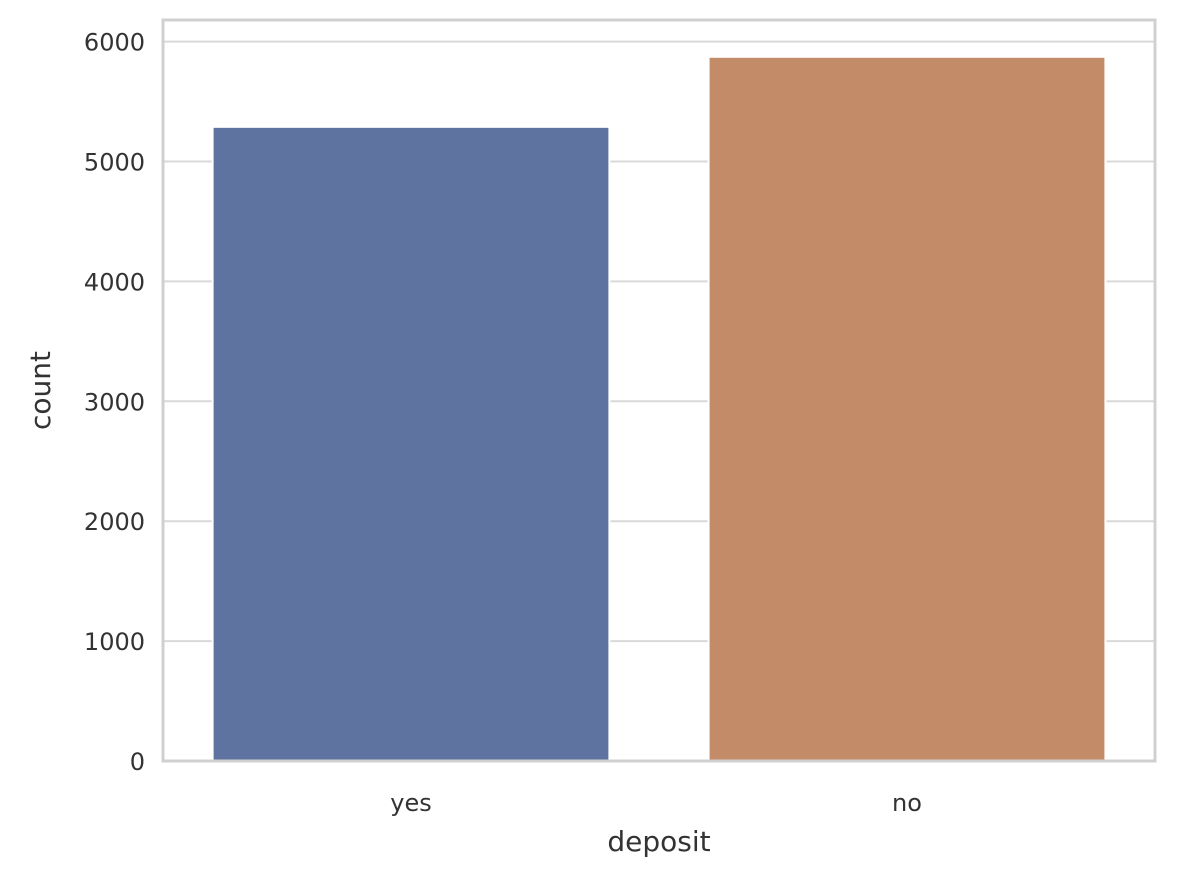 Image resolution: width=1200 pixels, height=882 pixels. What do you see at coordinates (114, 43) in the screenshot?
I see `y-tick-label: 6000` at bounding box center [114, 43].